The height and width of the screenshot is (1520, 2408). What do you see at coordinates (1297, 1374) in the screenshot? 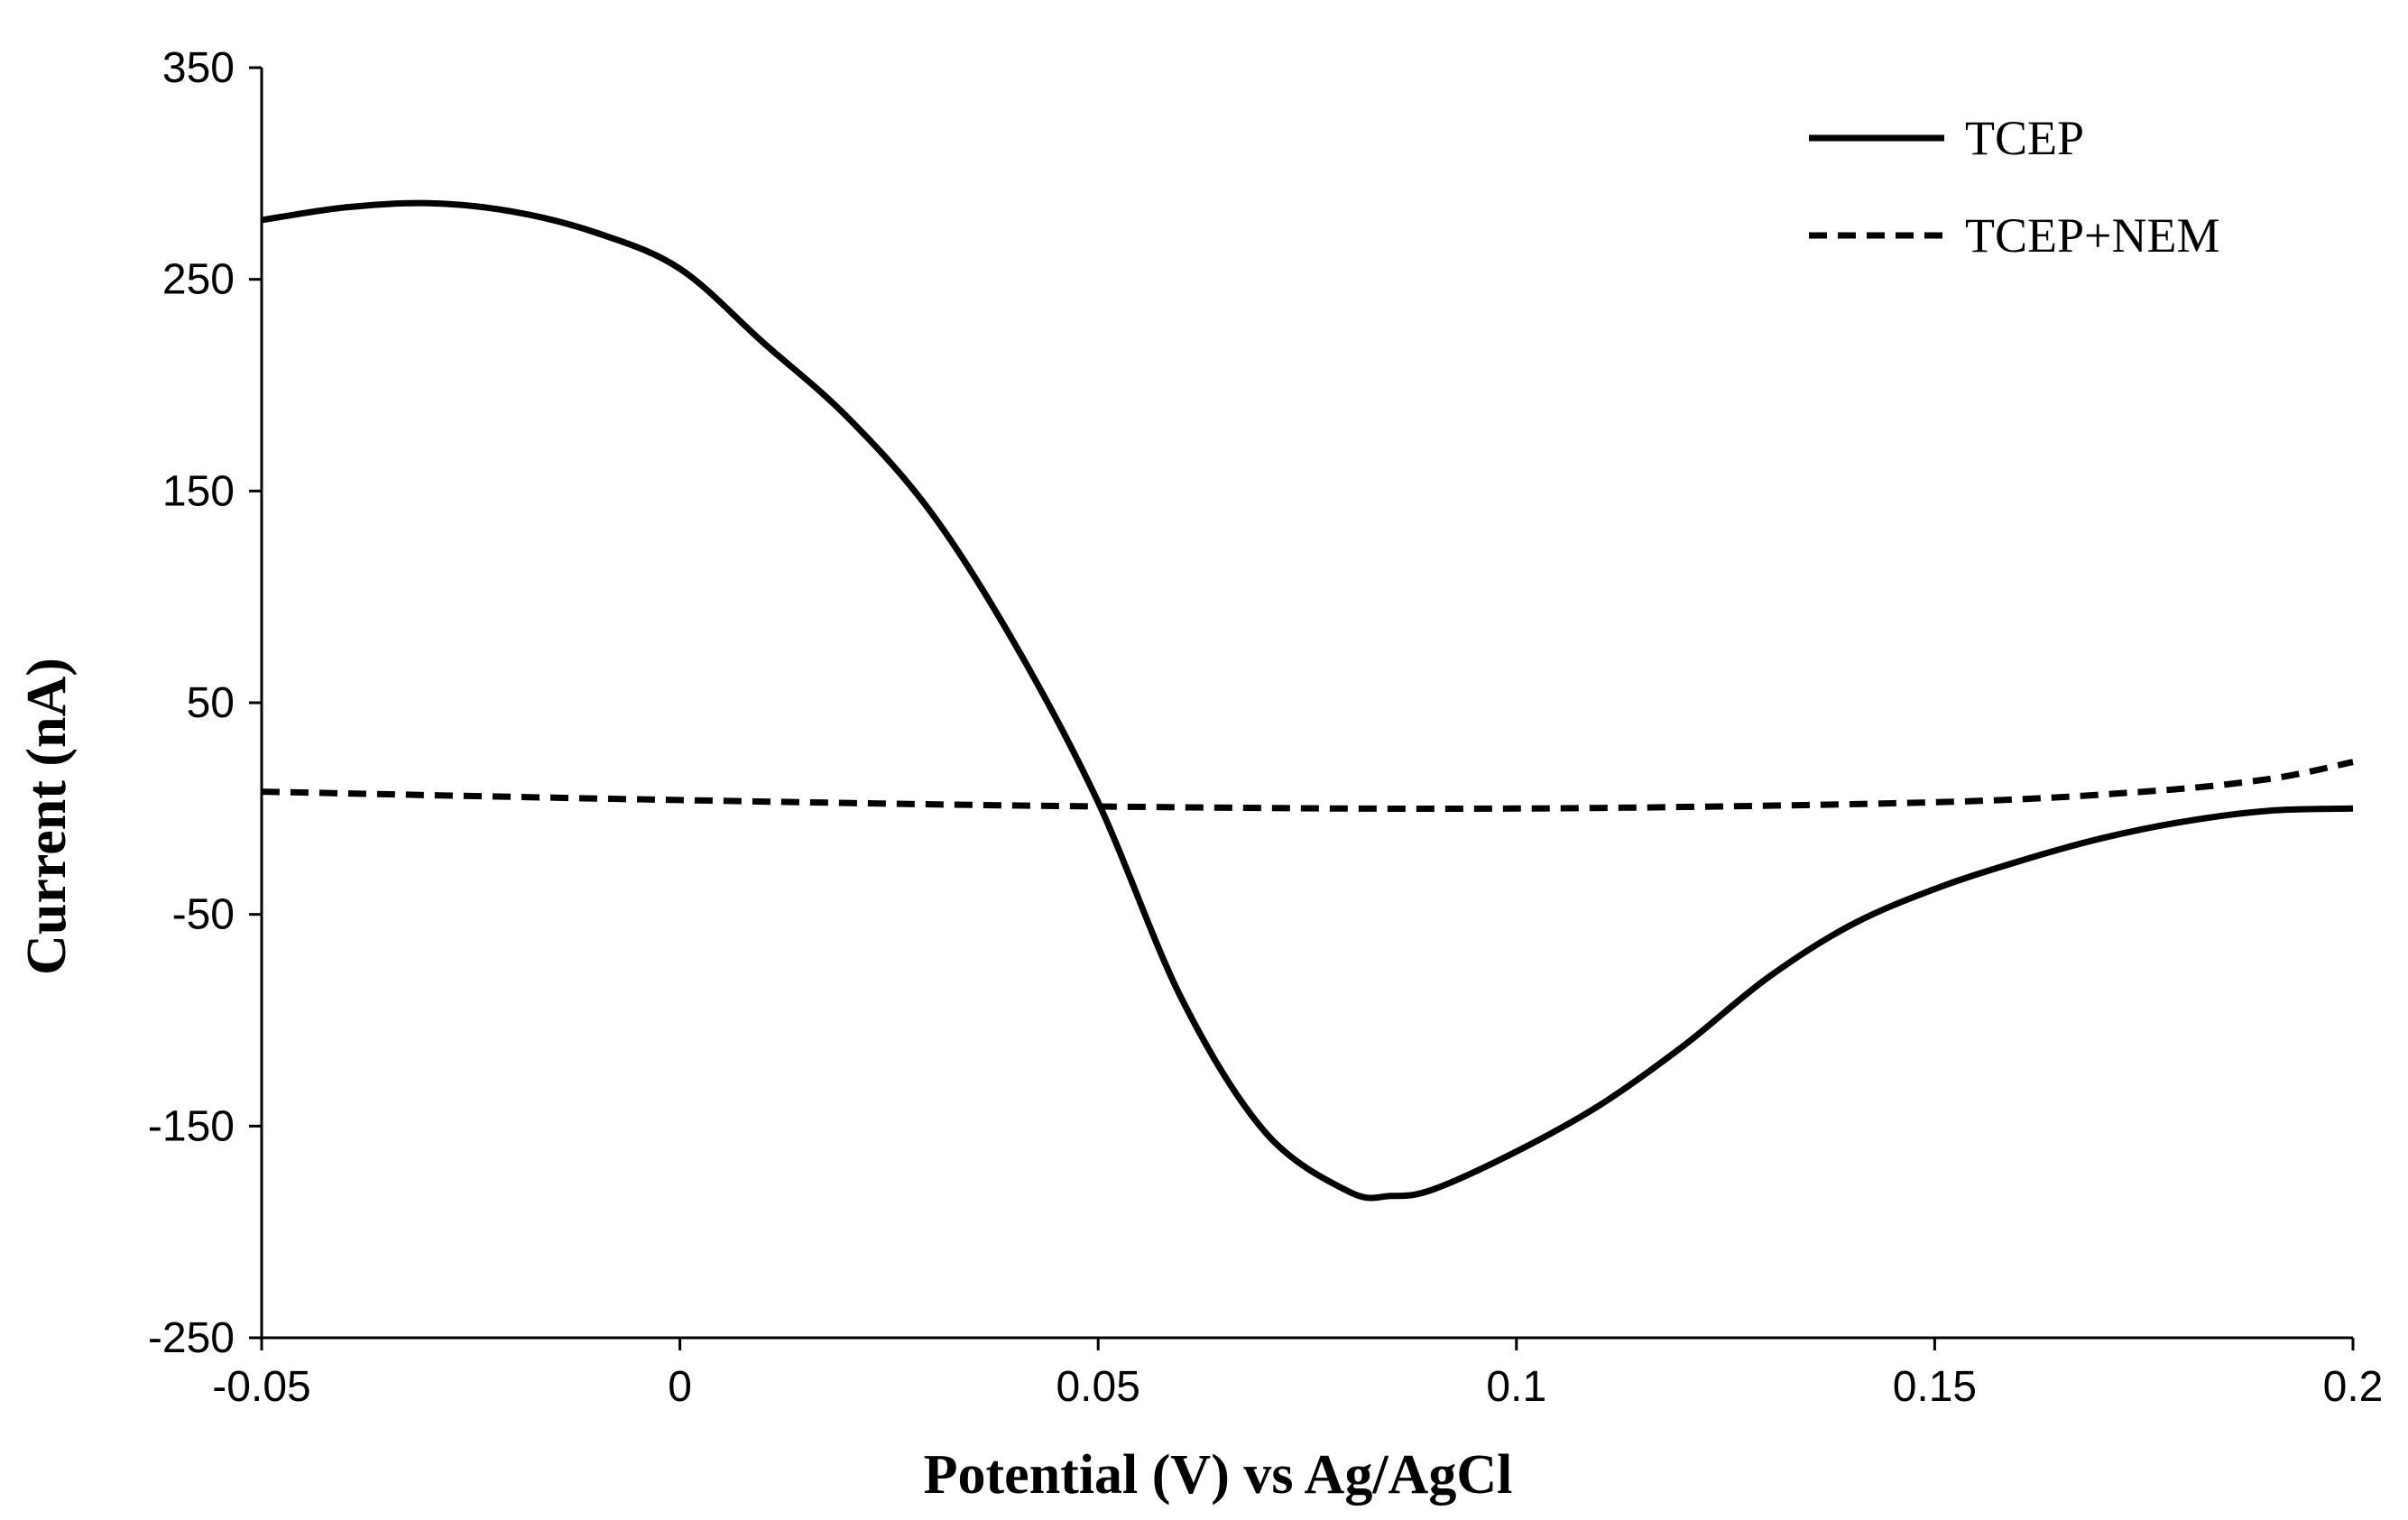
I see `x-axis-ticks: -0.05 0 0.05 0.1 0.15 0.2` at bounding box center [1297, 1374].